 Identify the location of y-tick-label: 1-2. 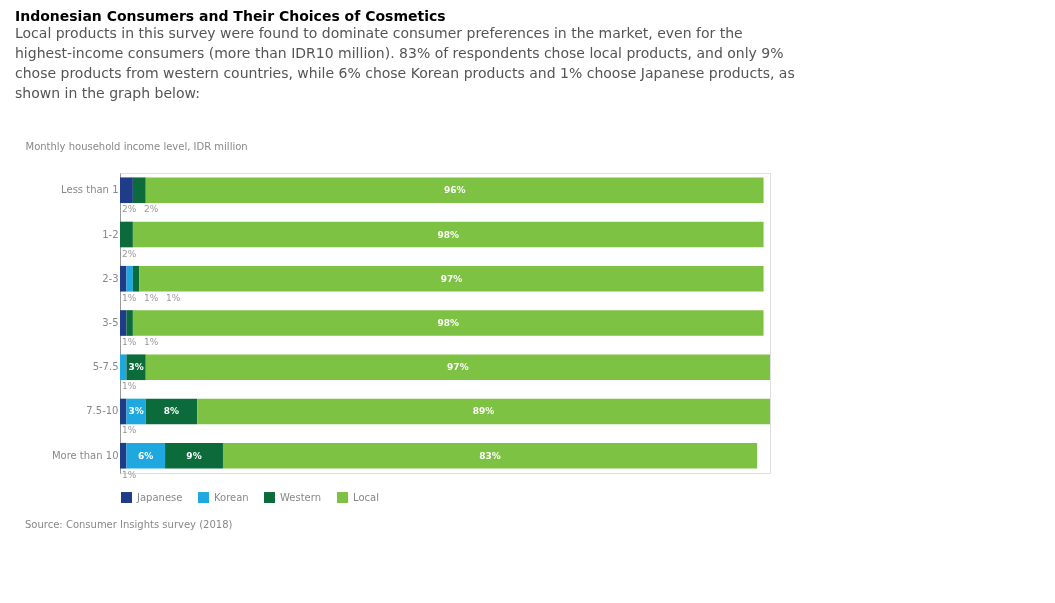
(110, 234).